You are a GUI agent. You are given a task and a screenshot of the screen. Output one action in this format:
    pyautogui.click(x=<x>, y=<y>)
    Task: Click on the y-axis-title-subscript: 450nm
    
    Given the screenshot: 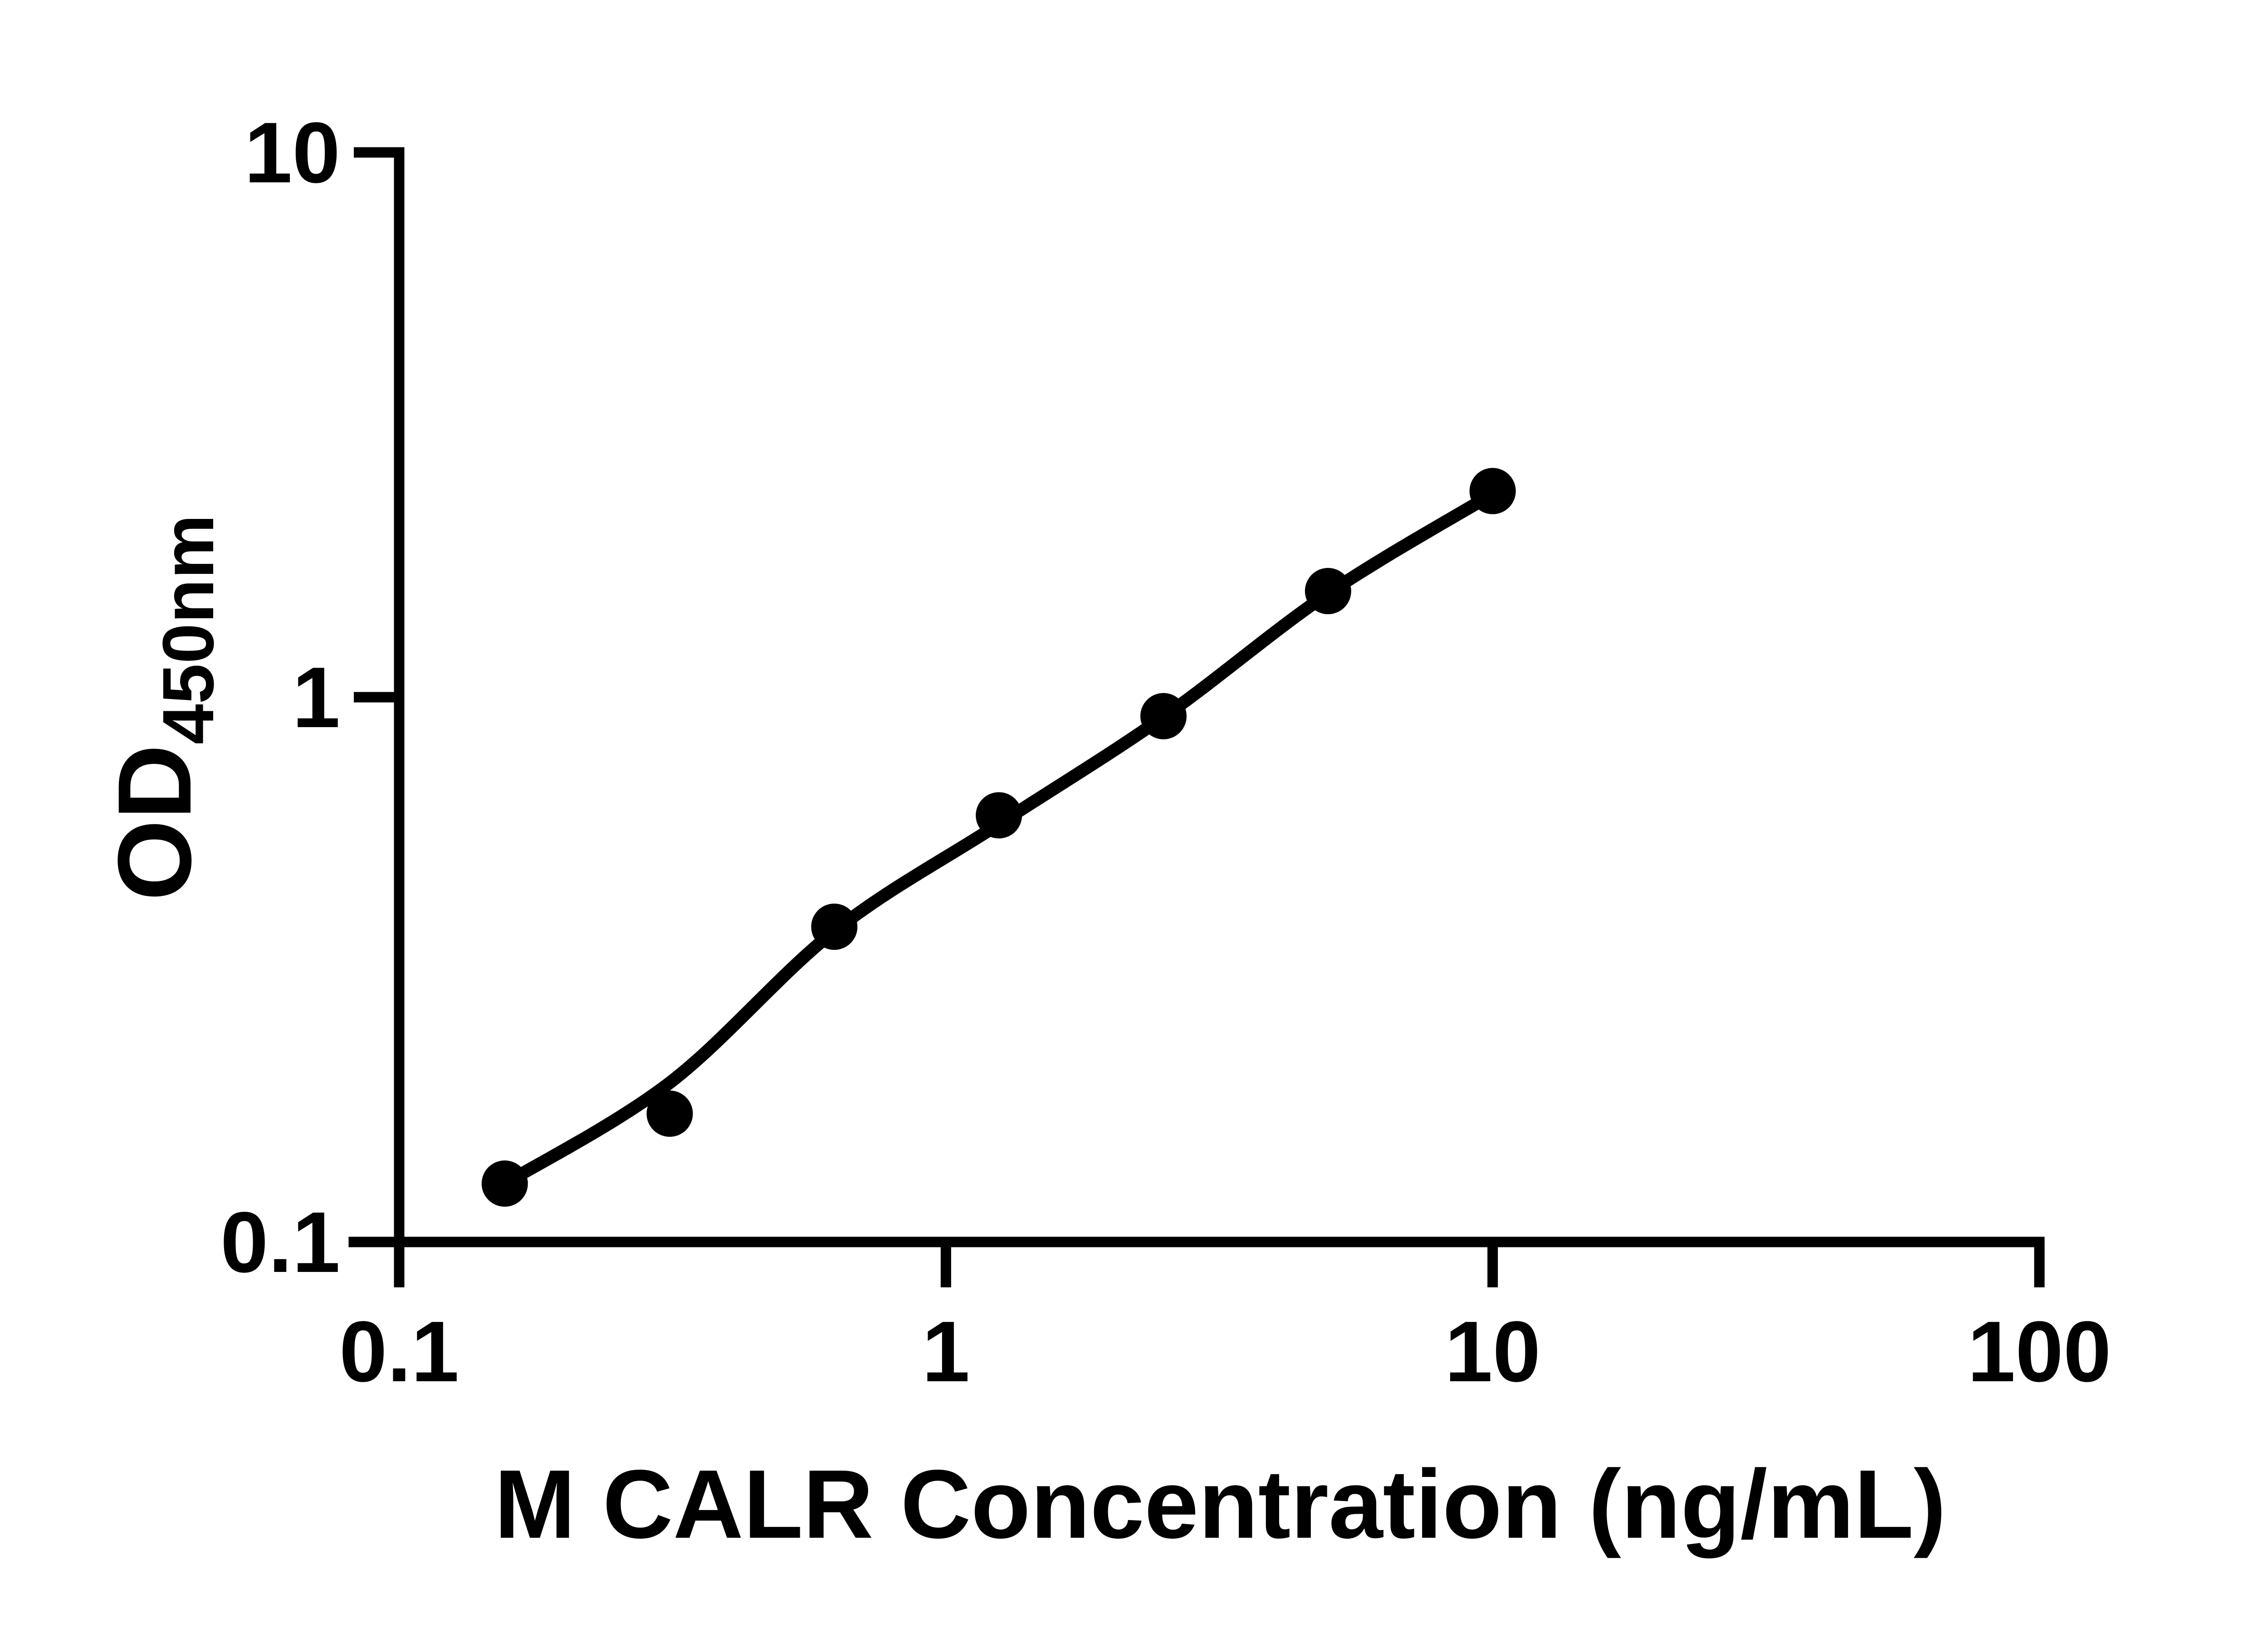 What is the action you would take?
    pyautogui.click(x=188, y=629)
    